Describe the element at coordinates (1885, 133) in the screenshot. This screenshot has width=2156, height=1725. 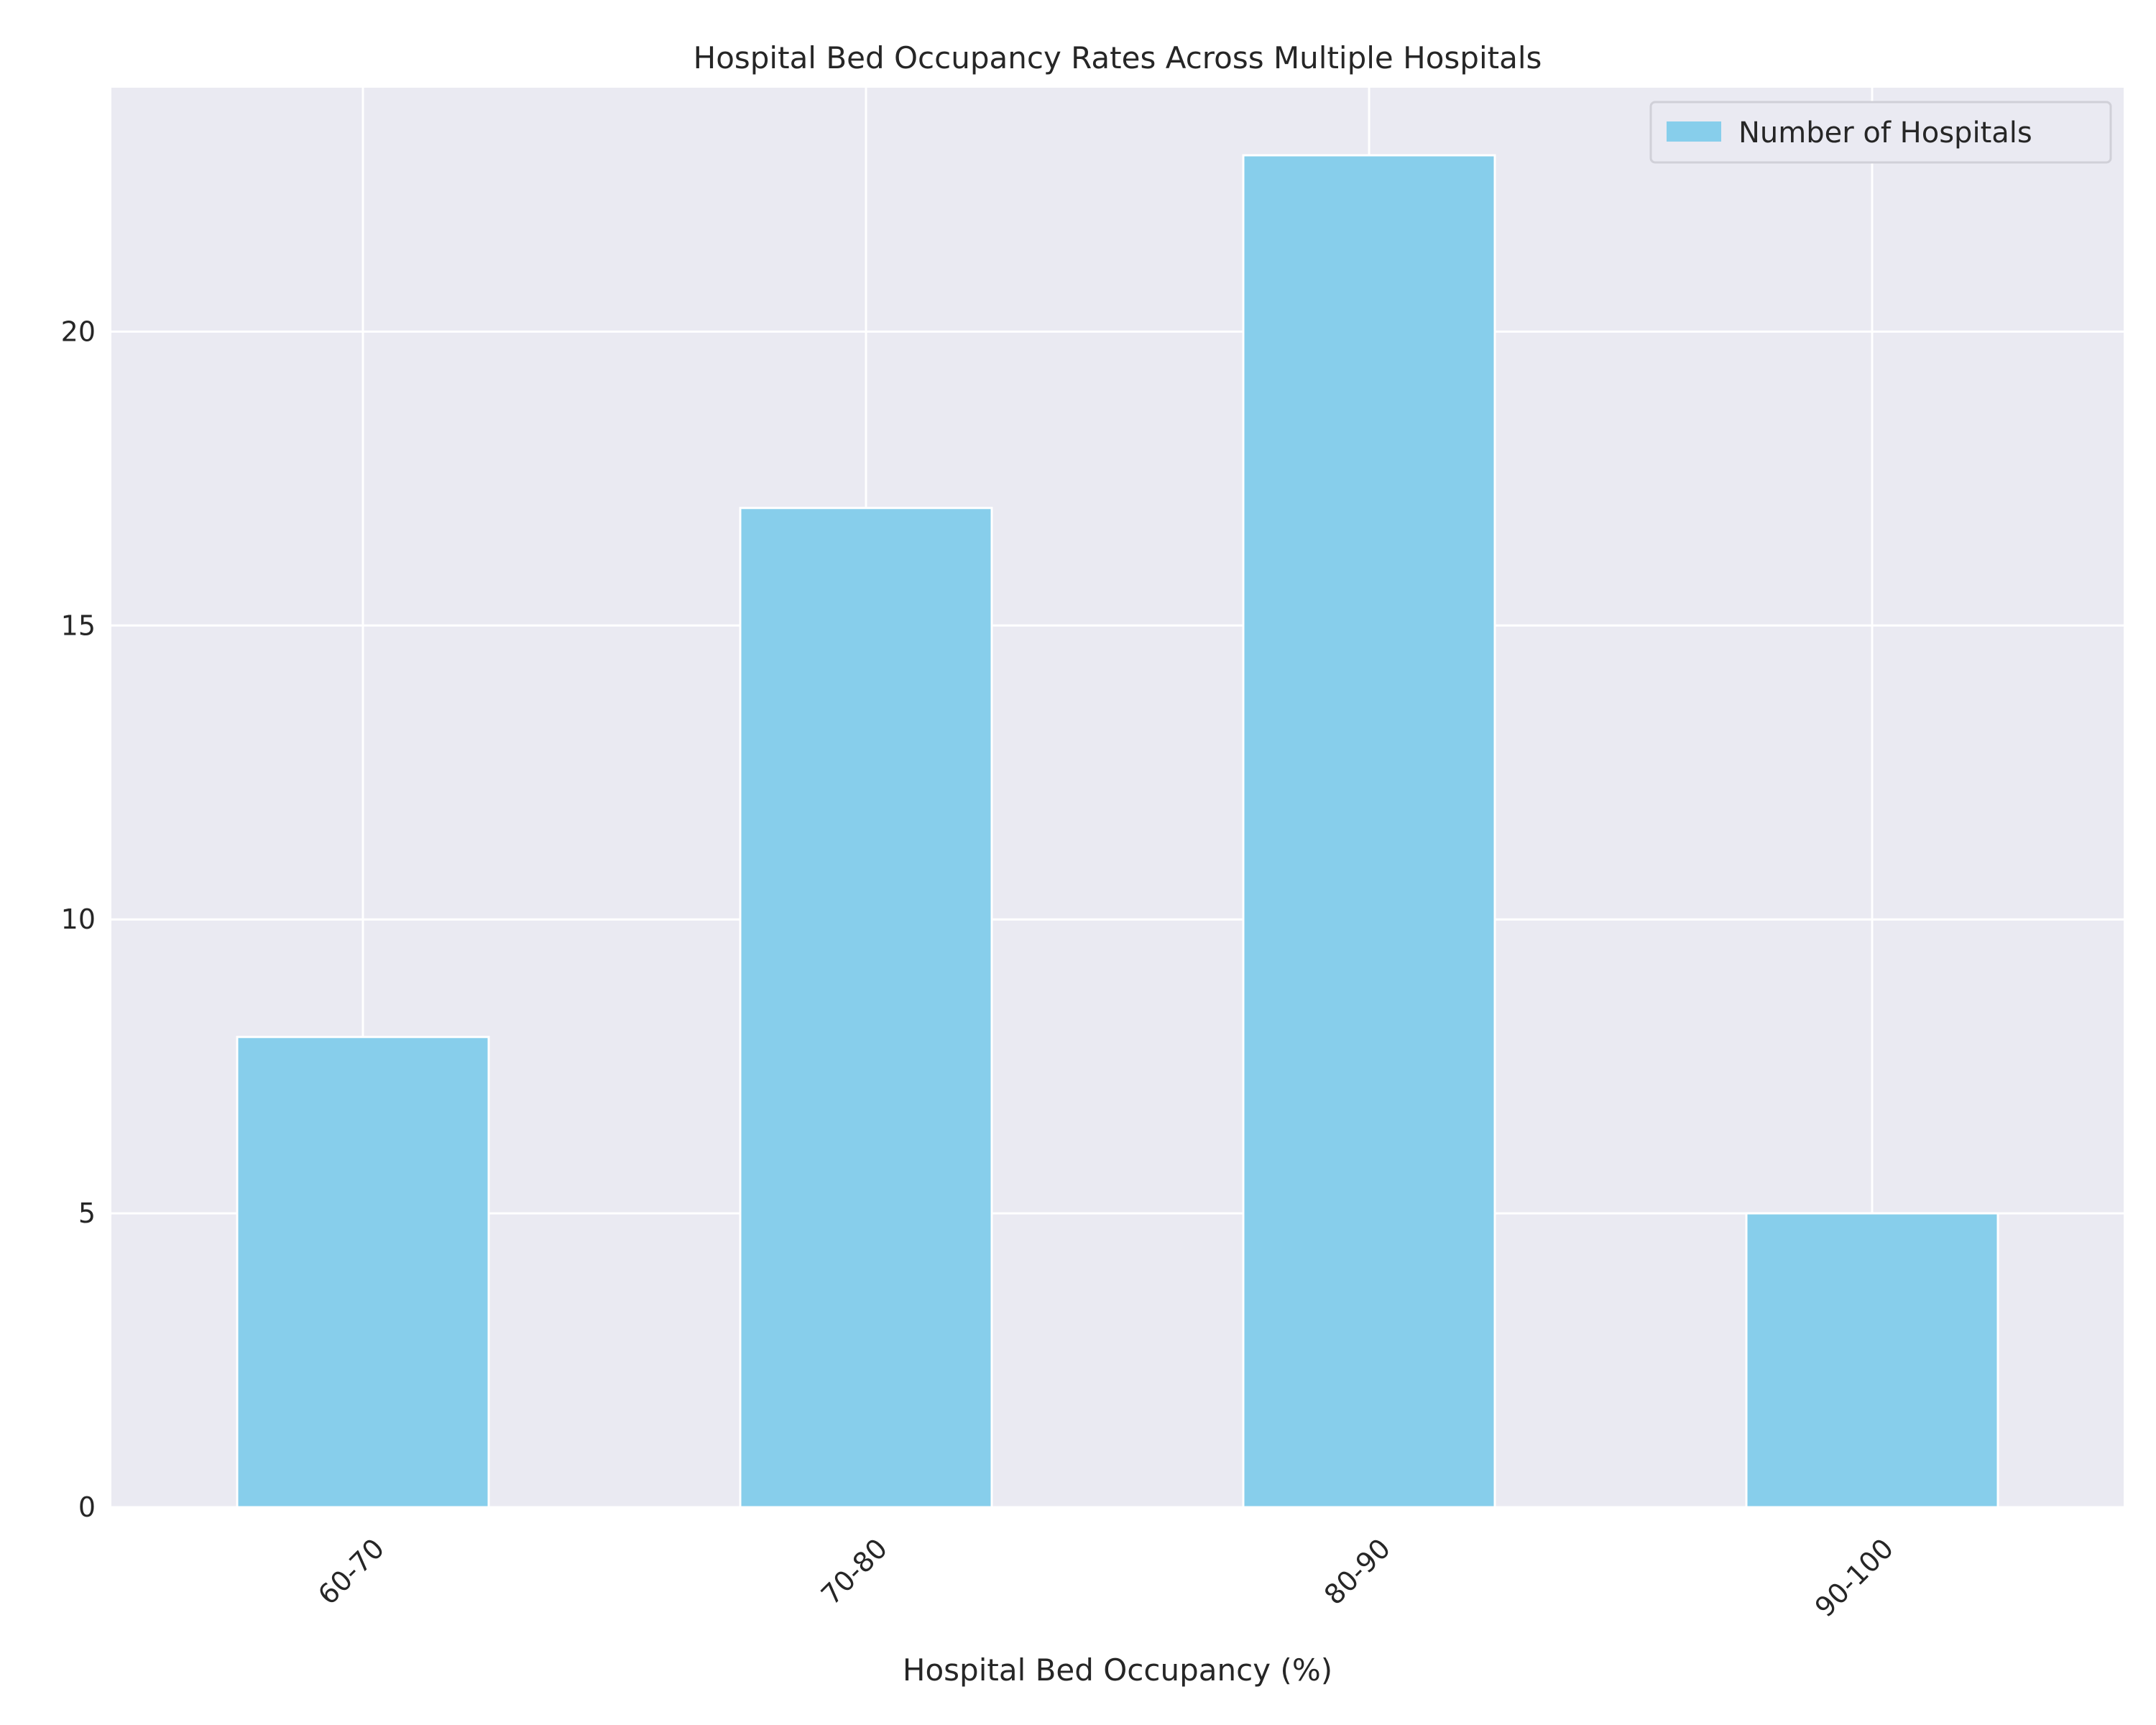
I see `legend-label: Number of Hospitals` at that location.